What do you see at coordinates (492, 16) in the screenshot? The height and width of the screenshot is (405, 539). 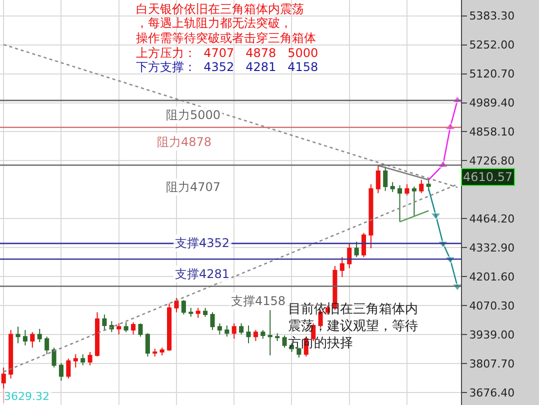 I see `y-tick-label: 5383.30` at bounding box center [492, 16].